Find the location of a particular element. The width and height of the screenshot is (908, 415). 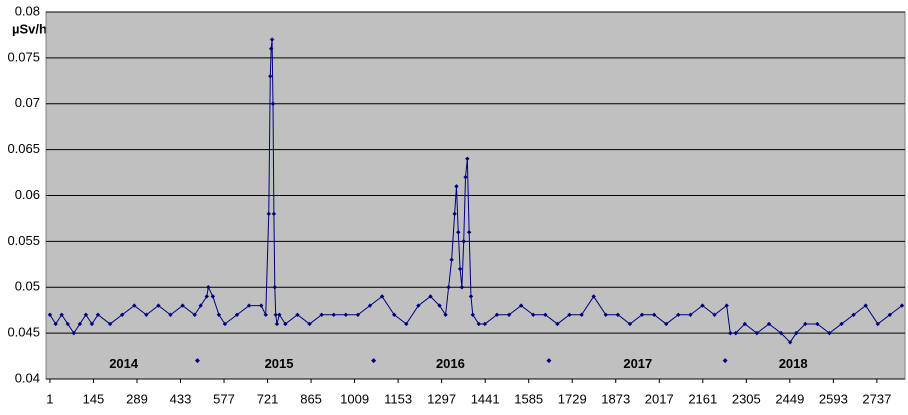

year-annotation: 2014 is located at coordinates (124, 363).